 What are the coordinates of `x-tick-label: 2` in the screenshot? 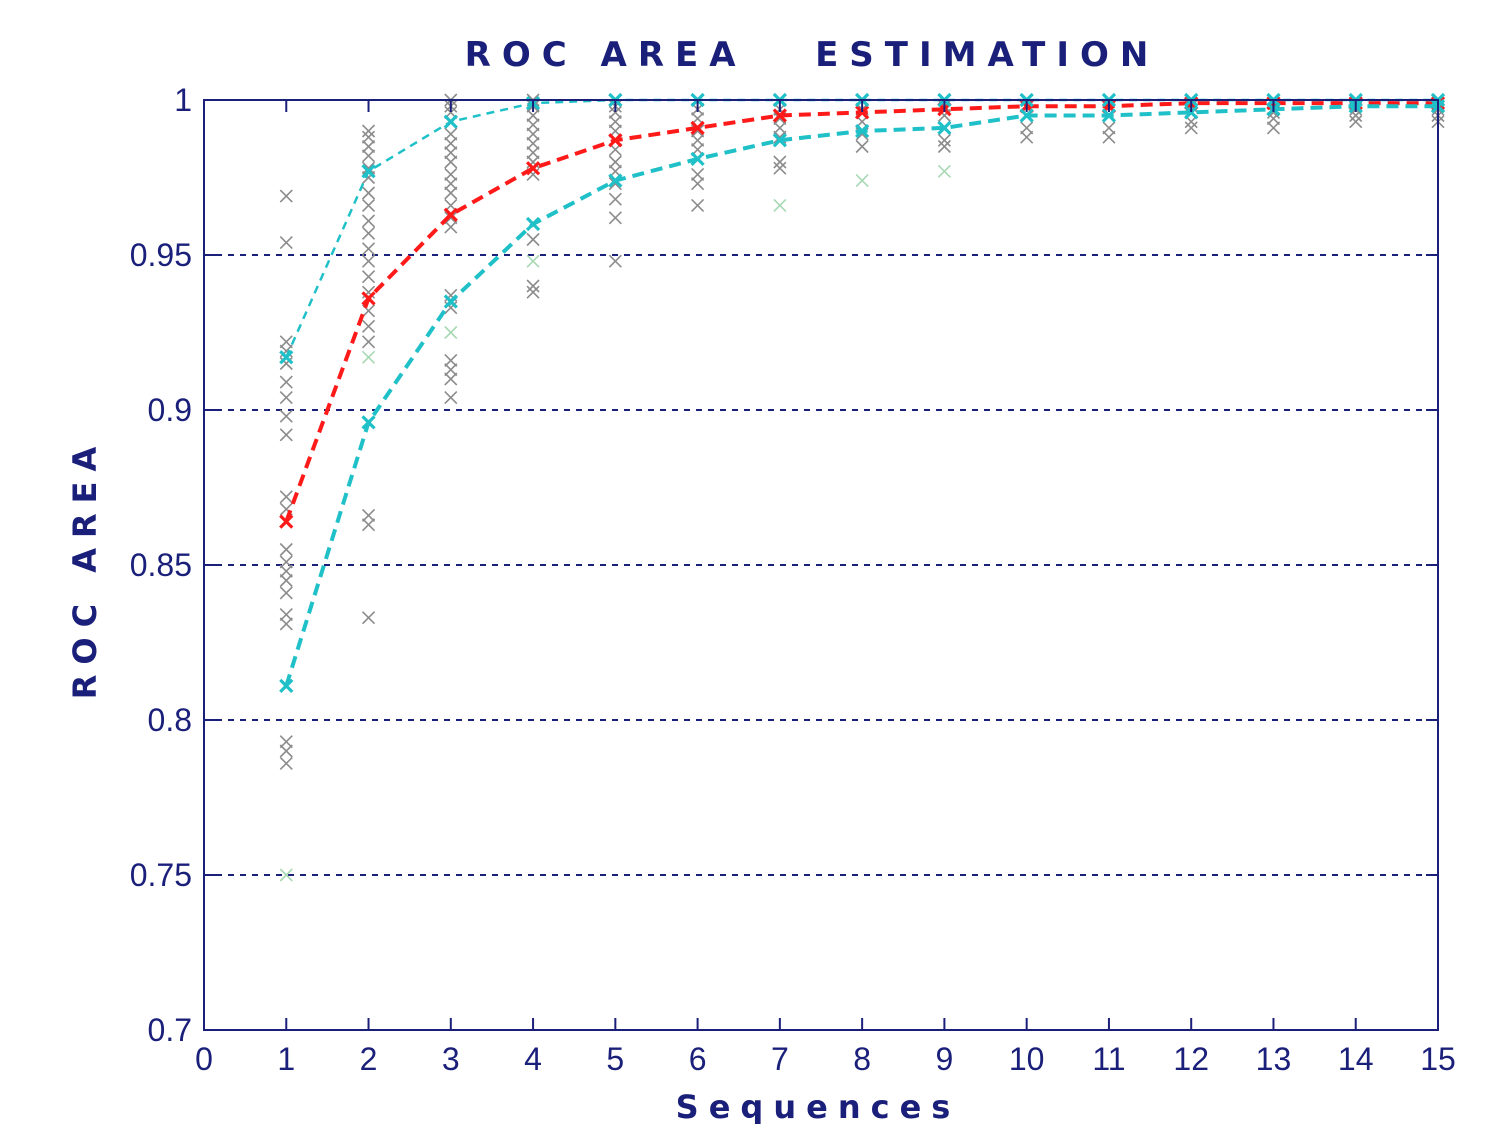 It's located at (369, 1059).